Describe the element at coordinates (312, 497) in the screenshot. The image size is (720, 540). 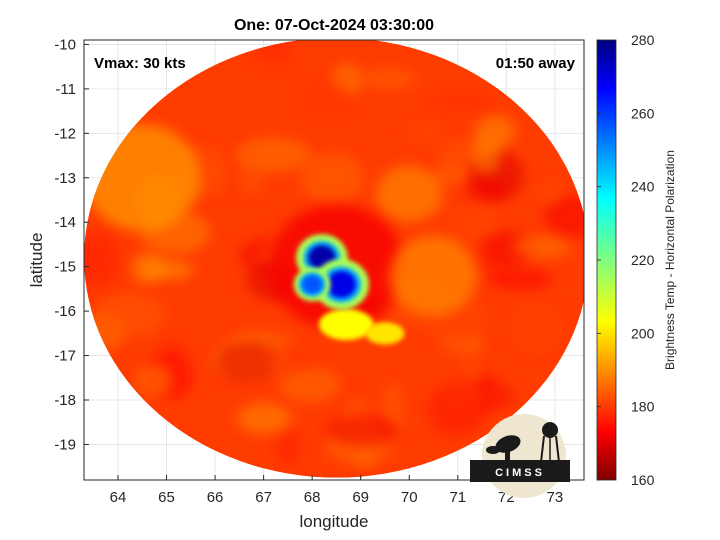
I see `x-tick-label: 68` at that location.